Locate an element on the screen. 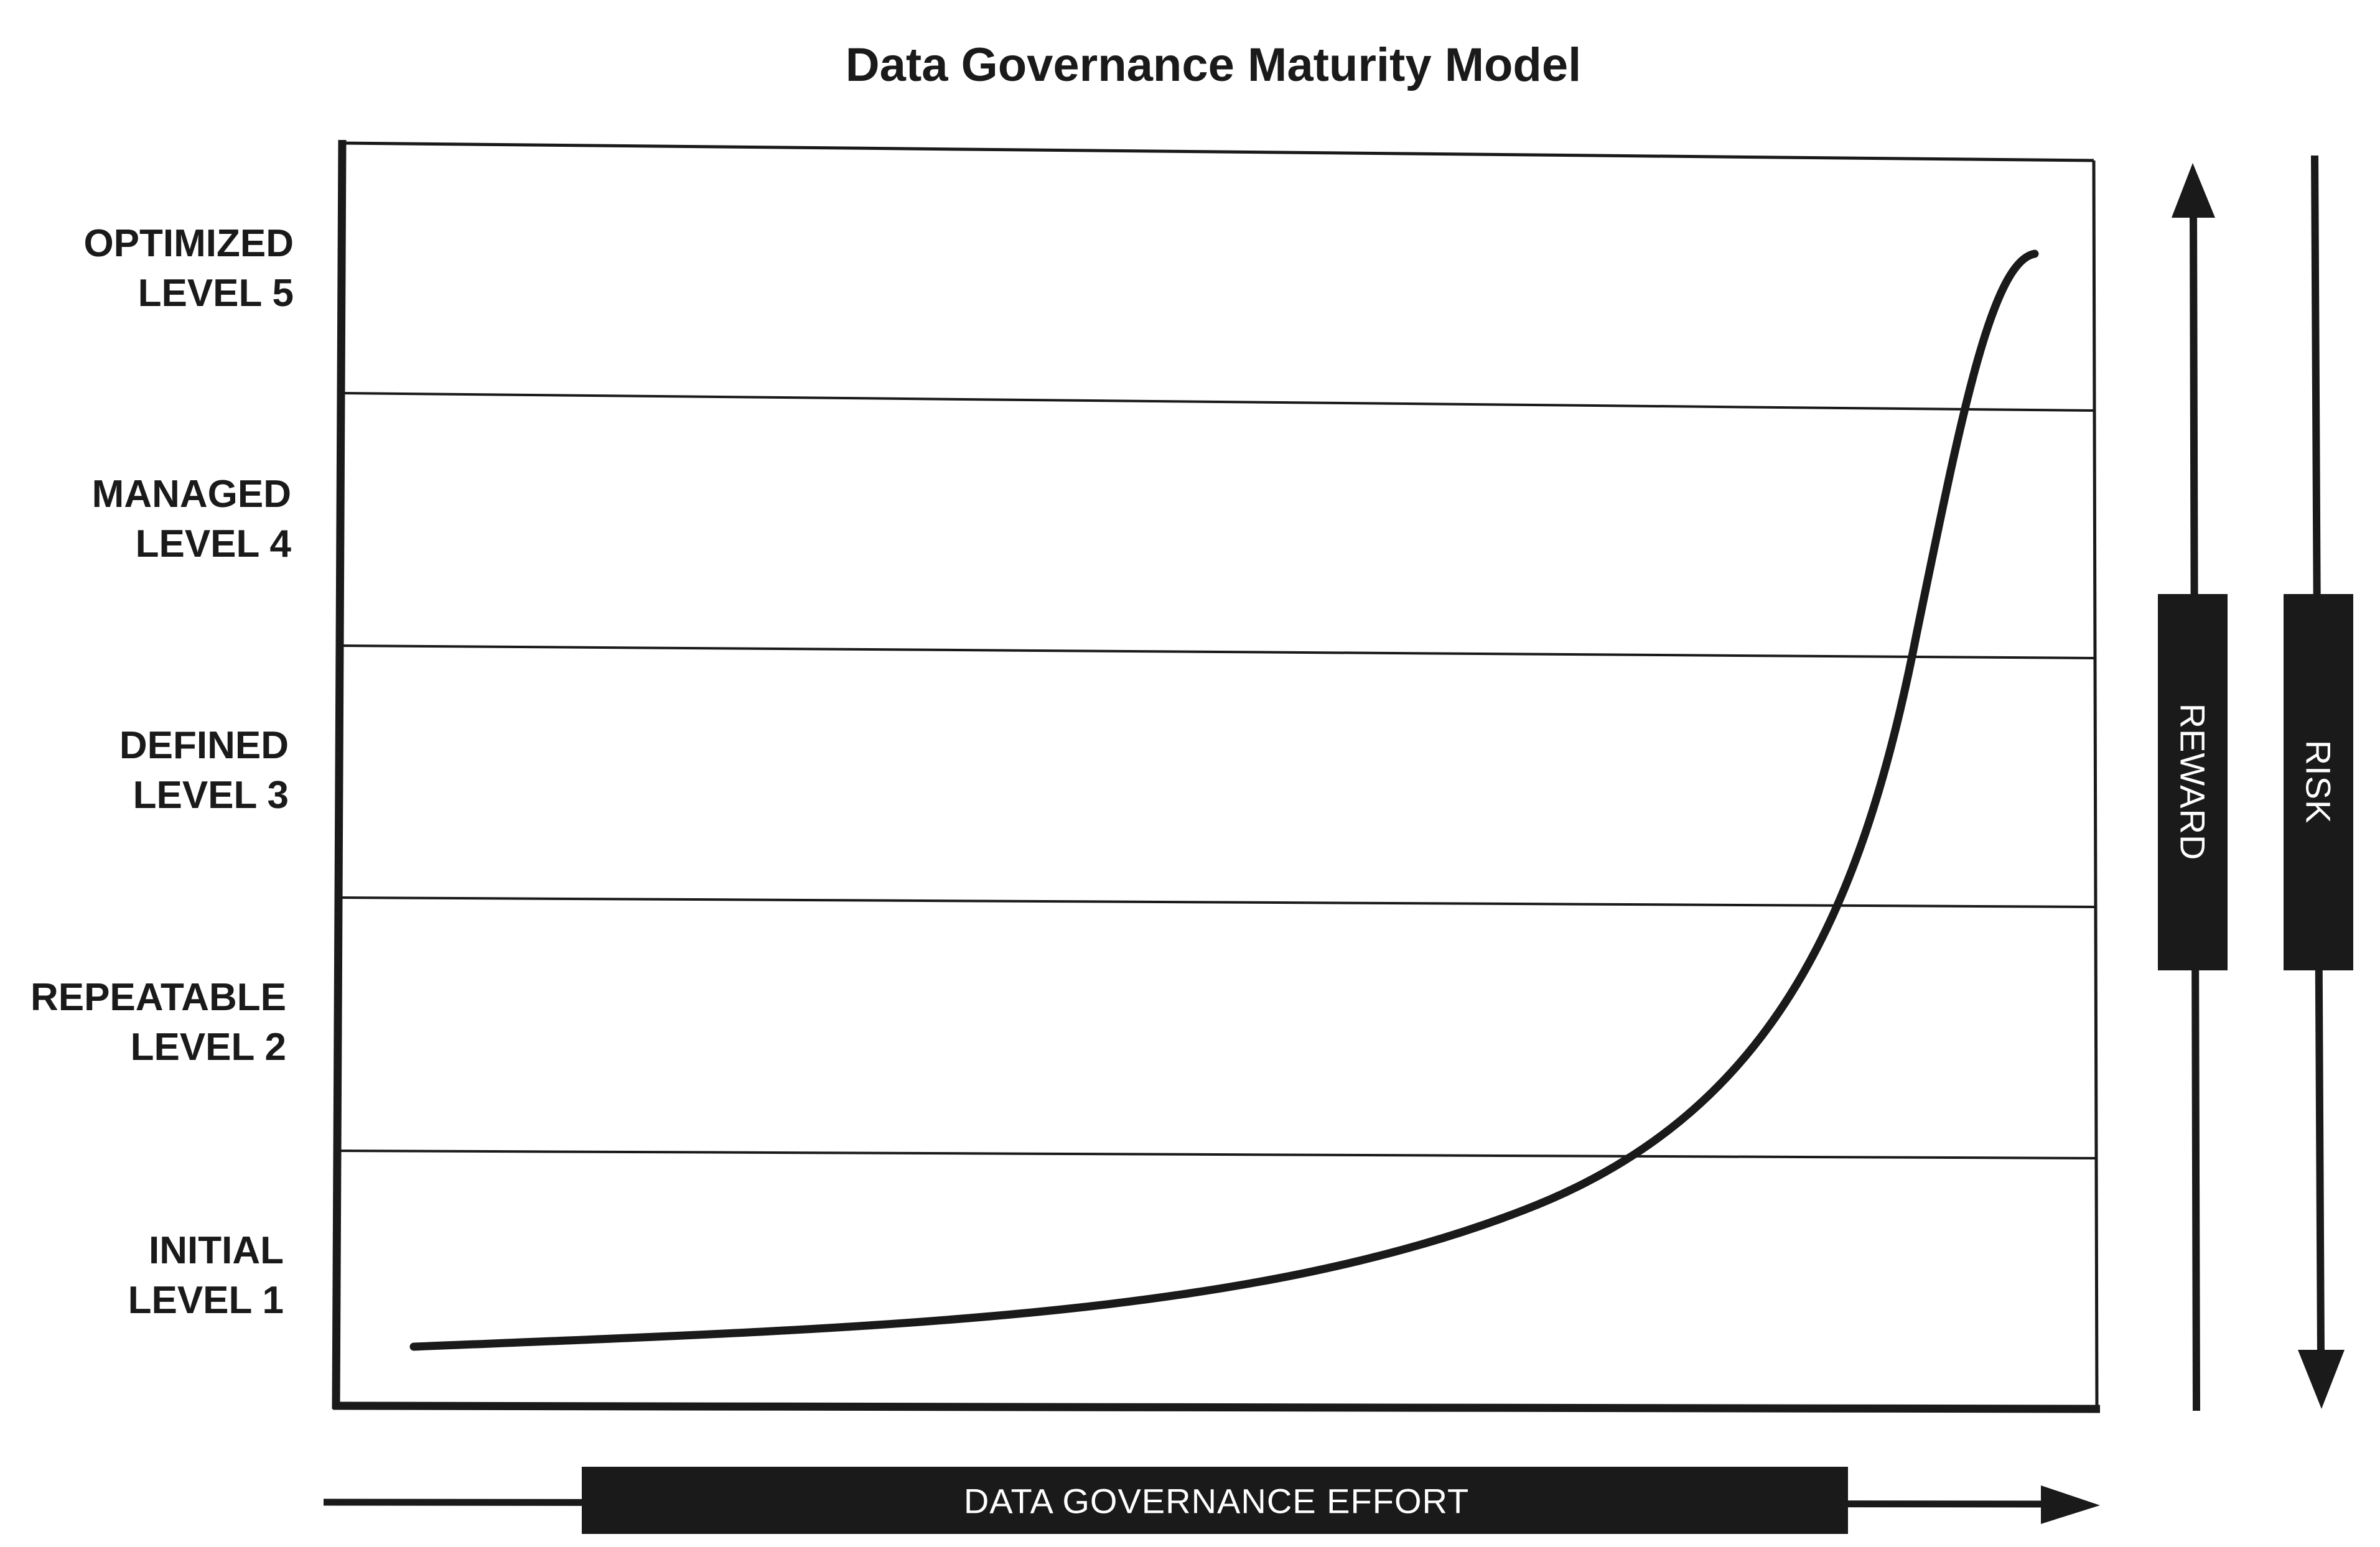 The width and height of the screenshot is (2380, 1547). frame-bottom-axis is located at coordinates (1216, 1407).